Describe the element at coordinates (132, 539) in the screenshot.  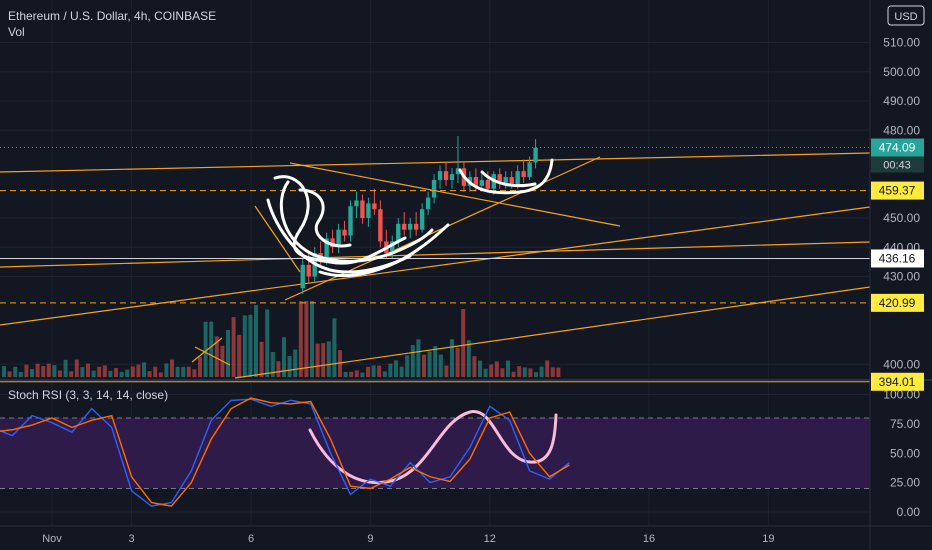
I see `time-tick-label: 3` at that location.